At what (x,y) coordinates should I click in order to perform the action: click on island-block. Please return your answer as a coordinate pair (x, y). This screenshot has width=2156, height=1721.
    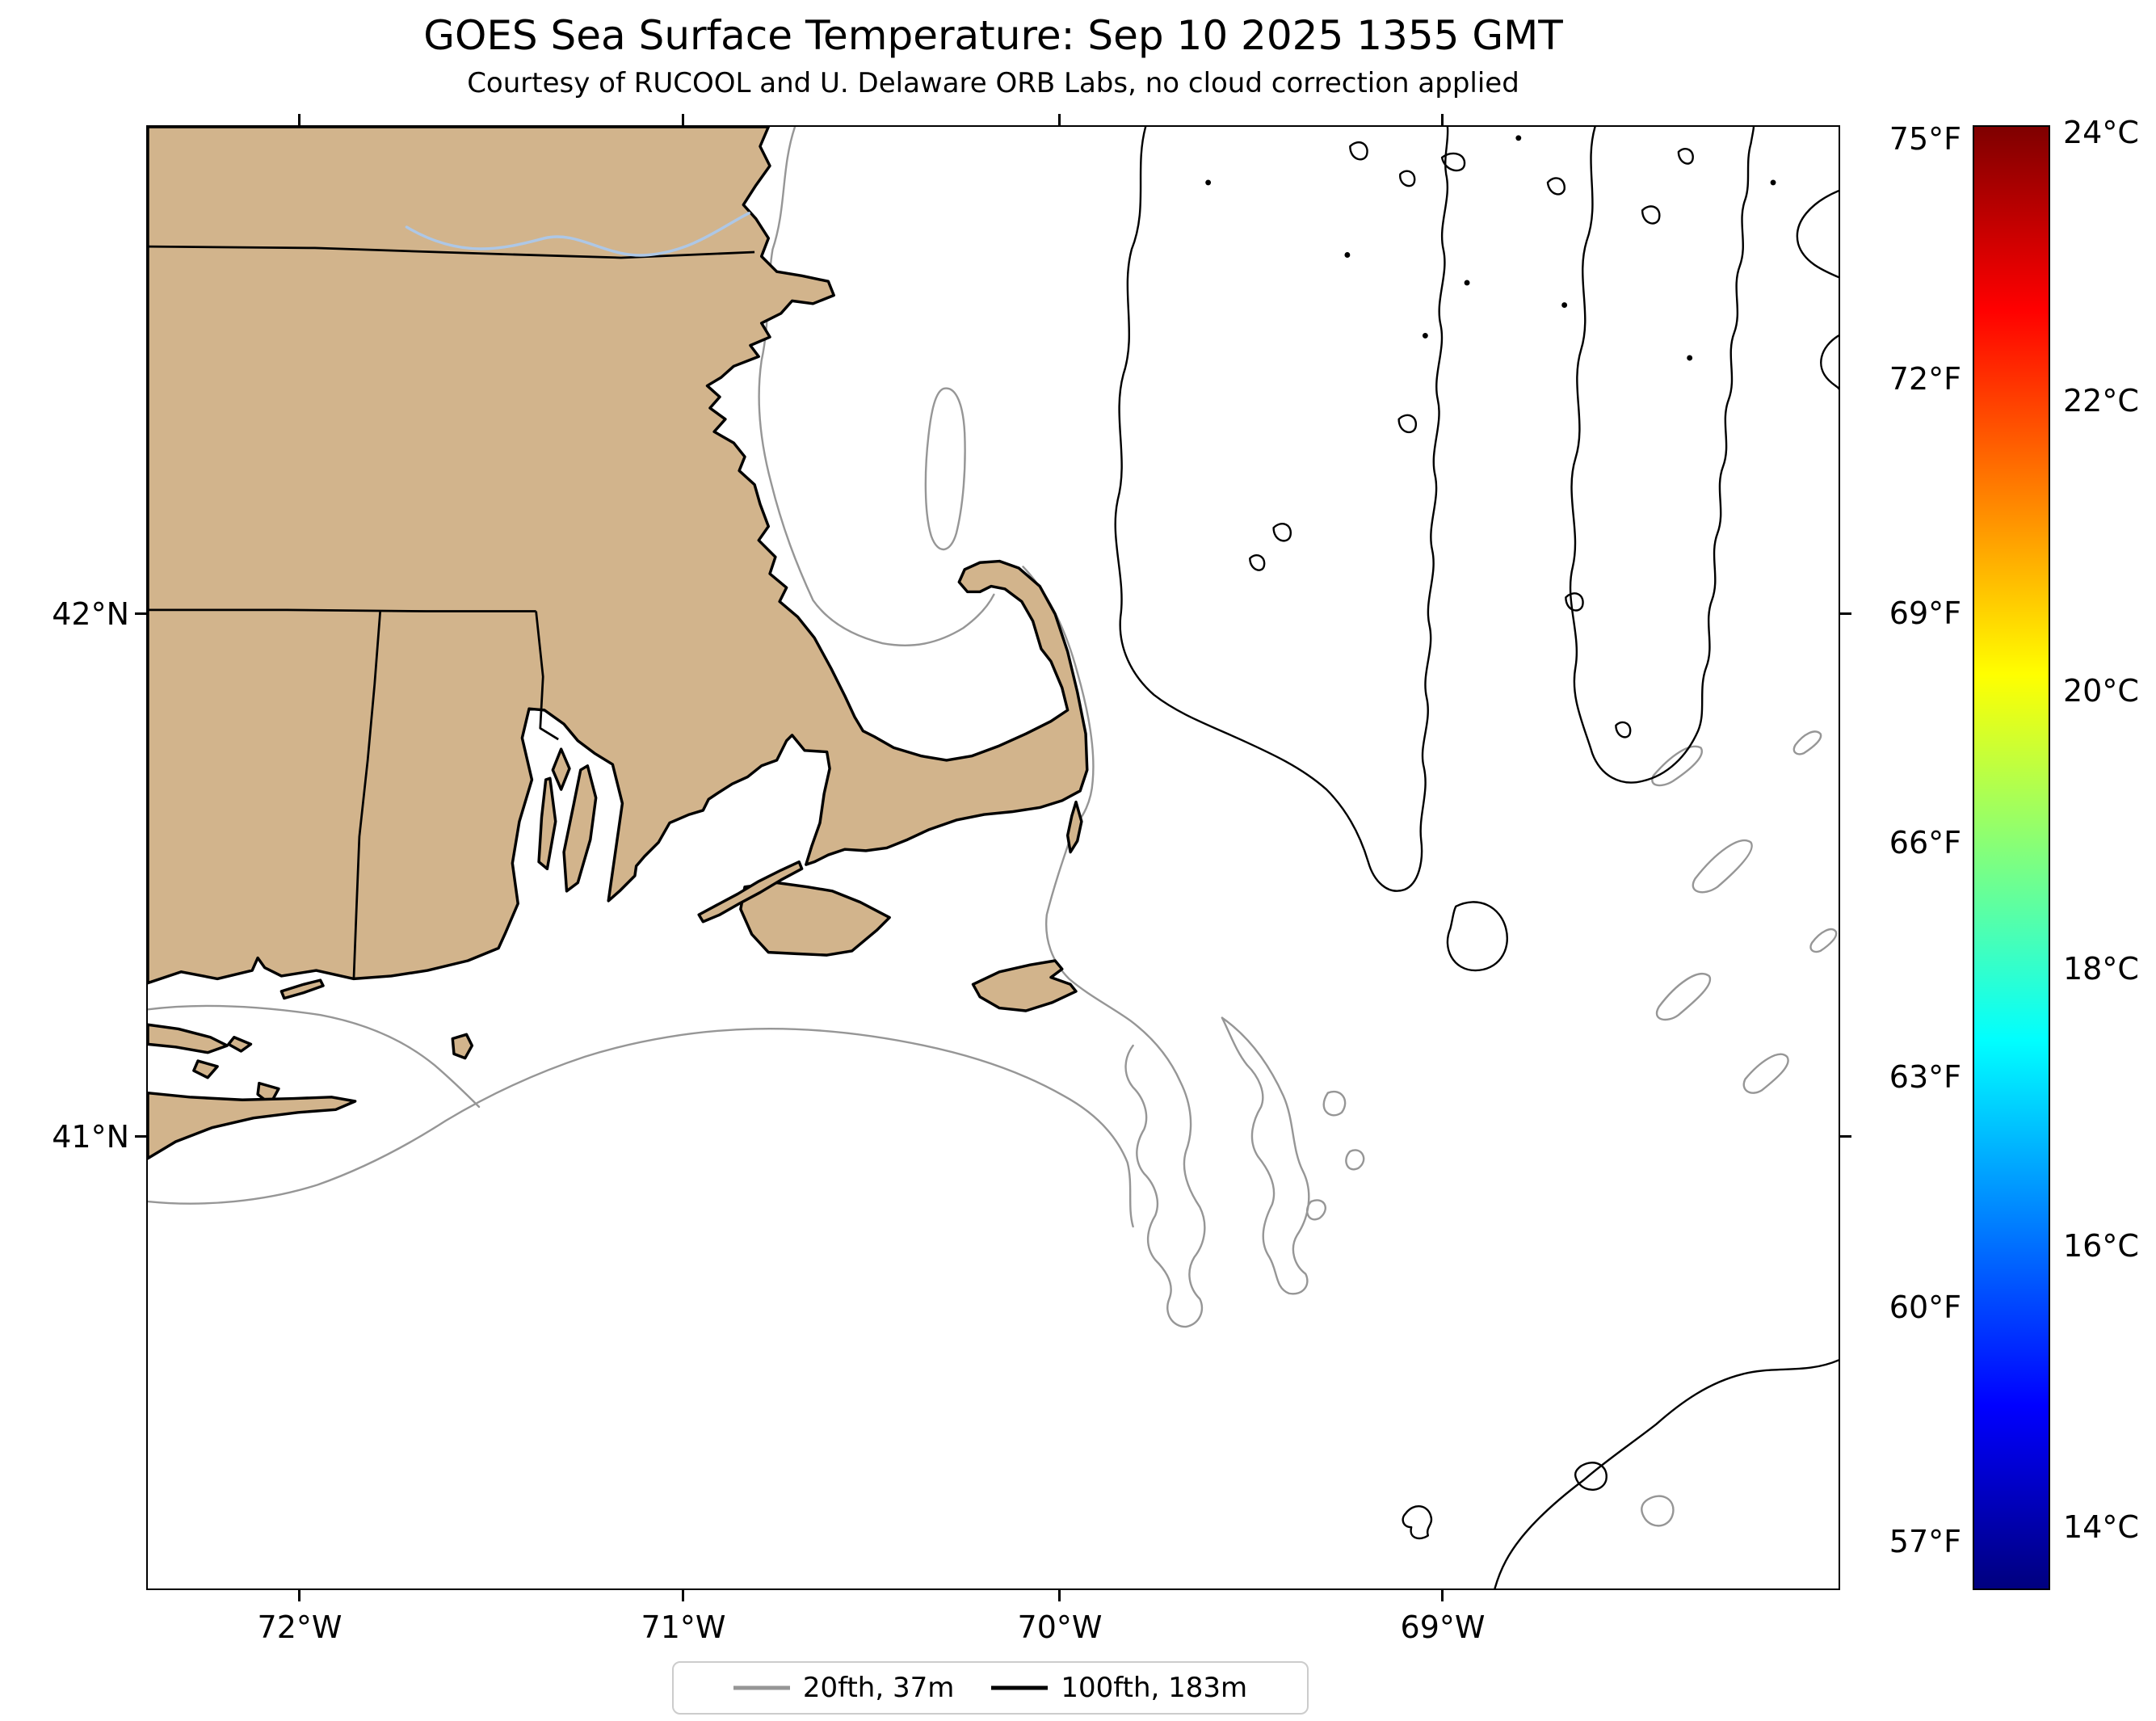
    Looking at the image, I should click on (462, 1046).